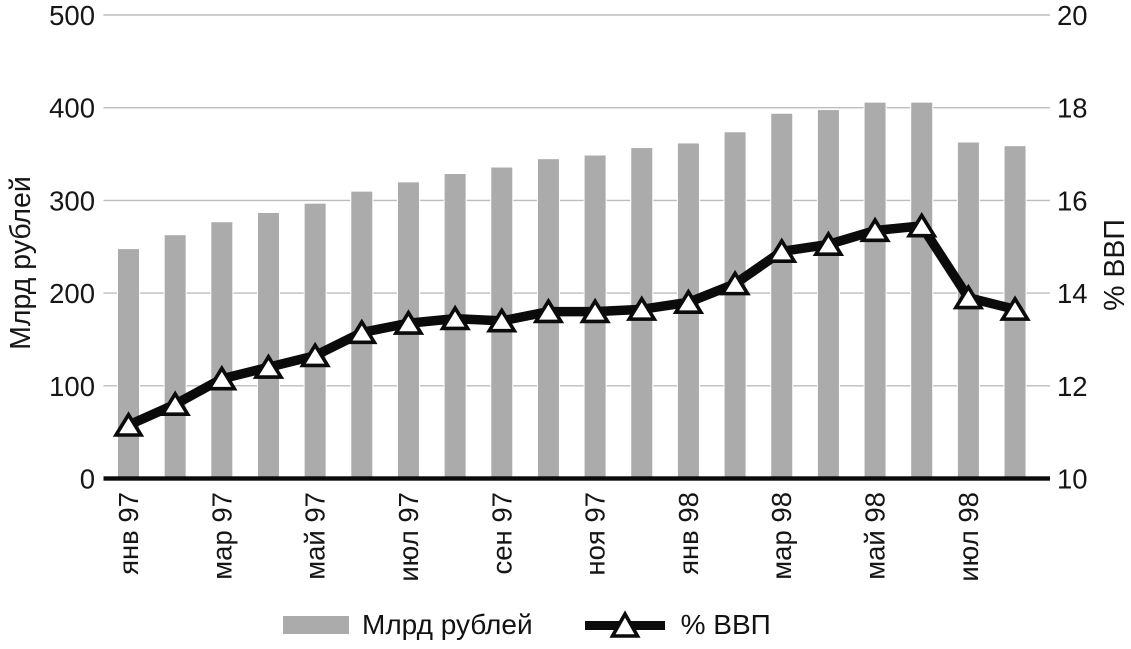  I want to click on legend-line-swatch, so click(624, 624).